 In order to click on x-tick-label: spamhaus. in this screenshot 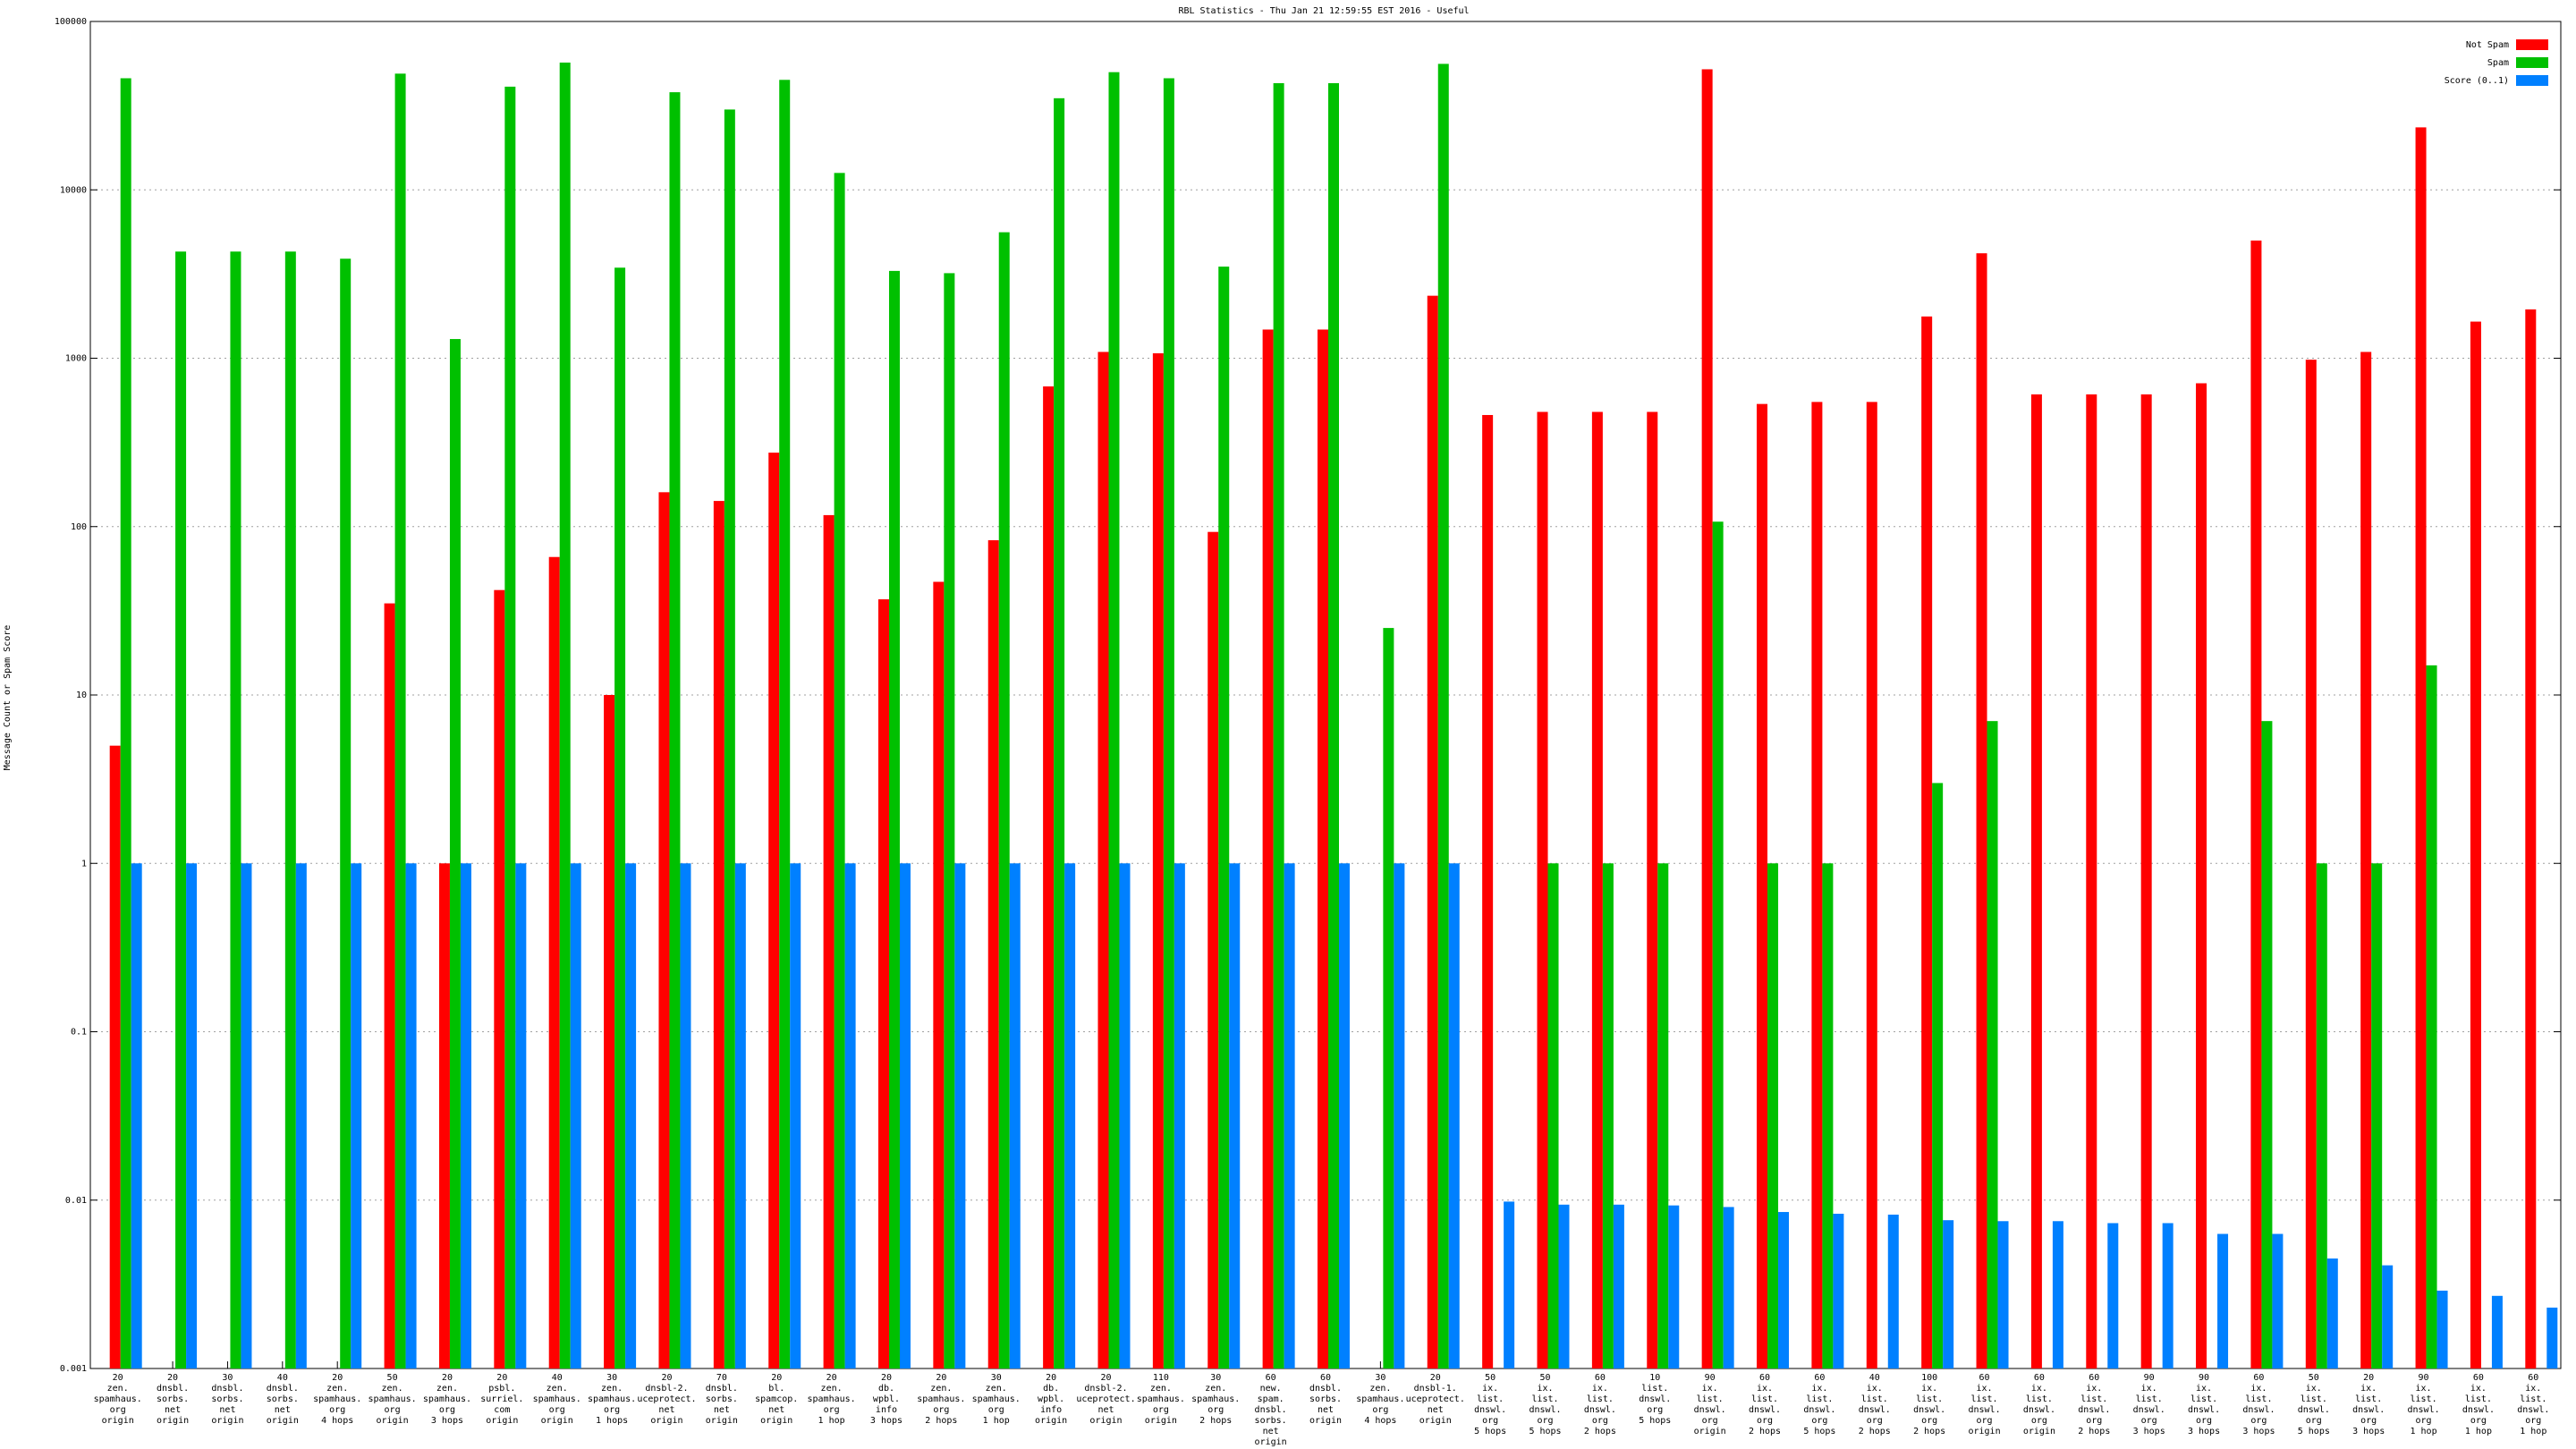, I will do `click(118, 1399)`.